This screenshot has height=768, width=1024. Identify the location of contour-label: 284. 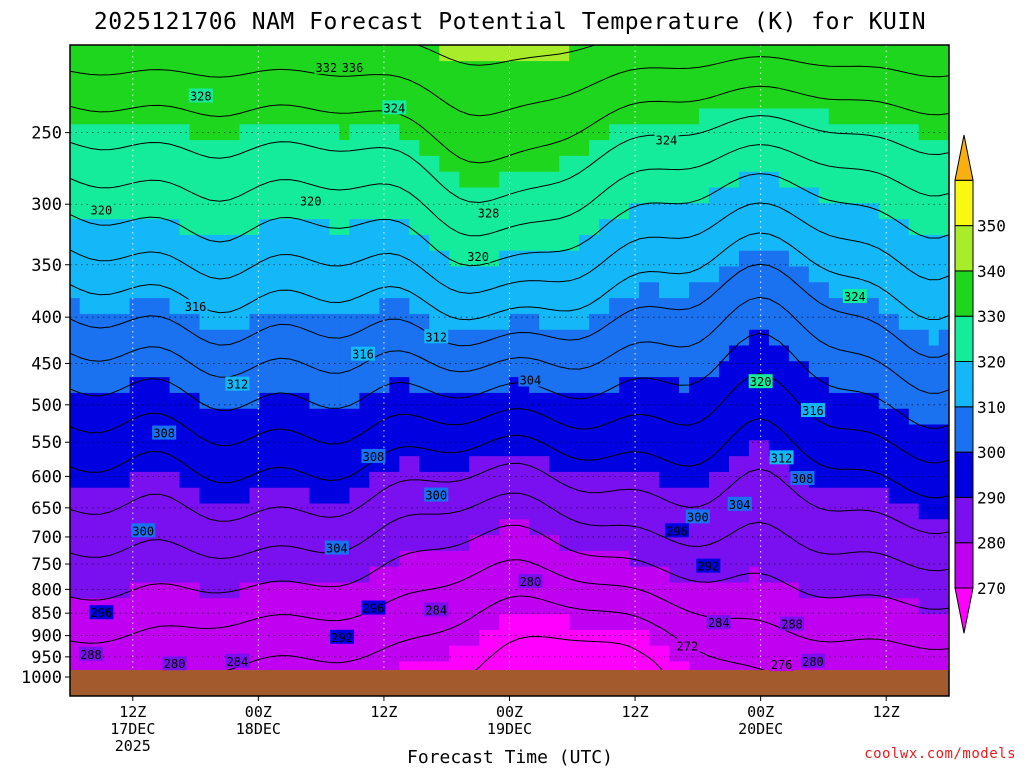
(238, 662).